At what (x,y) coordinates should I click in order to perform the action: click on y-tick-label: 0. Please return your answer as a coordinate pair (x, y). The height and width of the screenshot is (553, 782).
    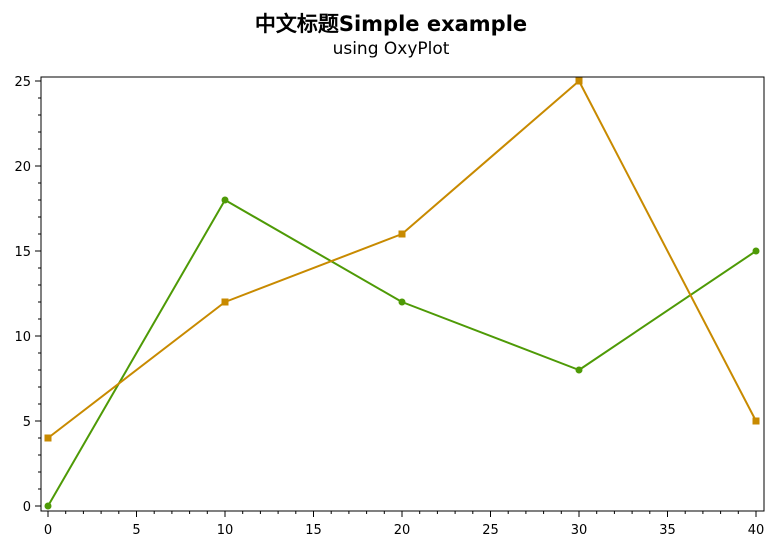
    Looking at the image, I should click on (27, 507).